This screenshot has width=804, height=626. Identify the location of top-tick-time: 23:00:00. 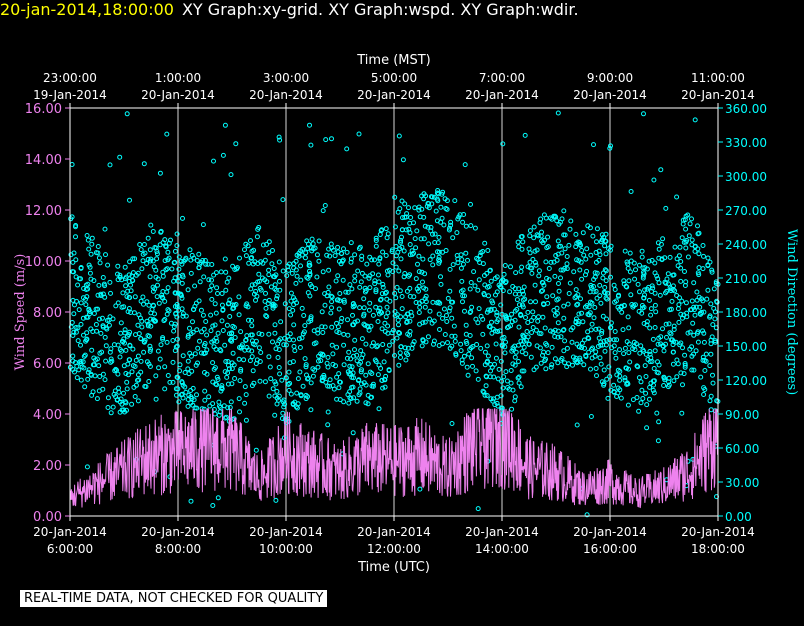
(70, 78).